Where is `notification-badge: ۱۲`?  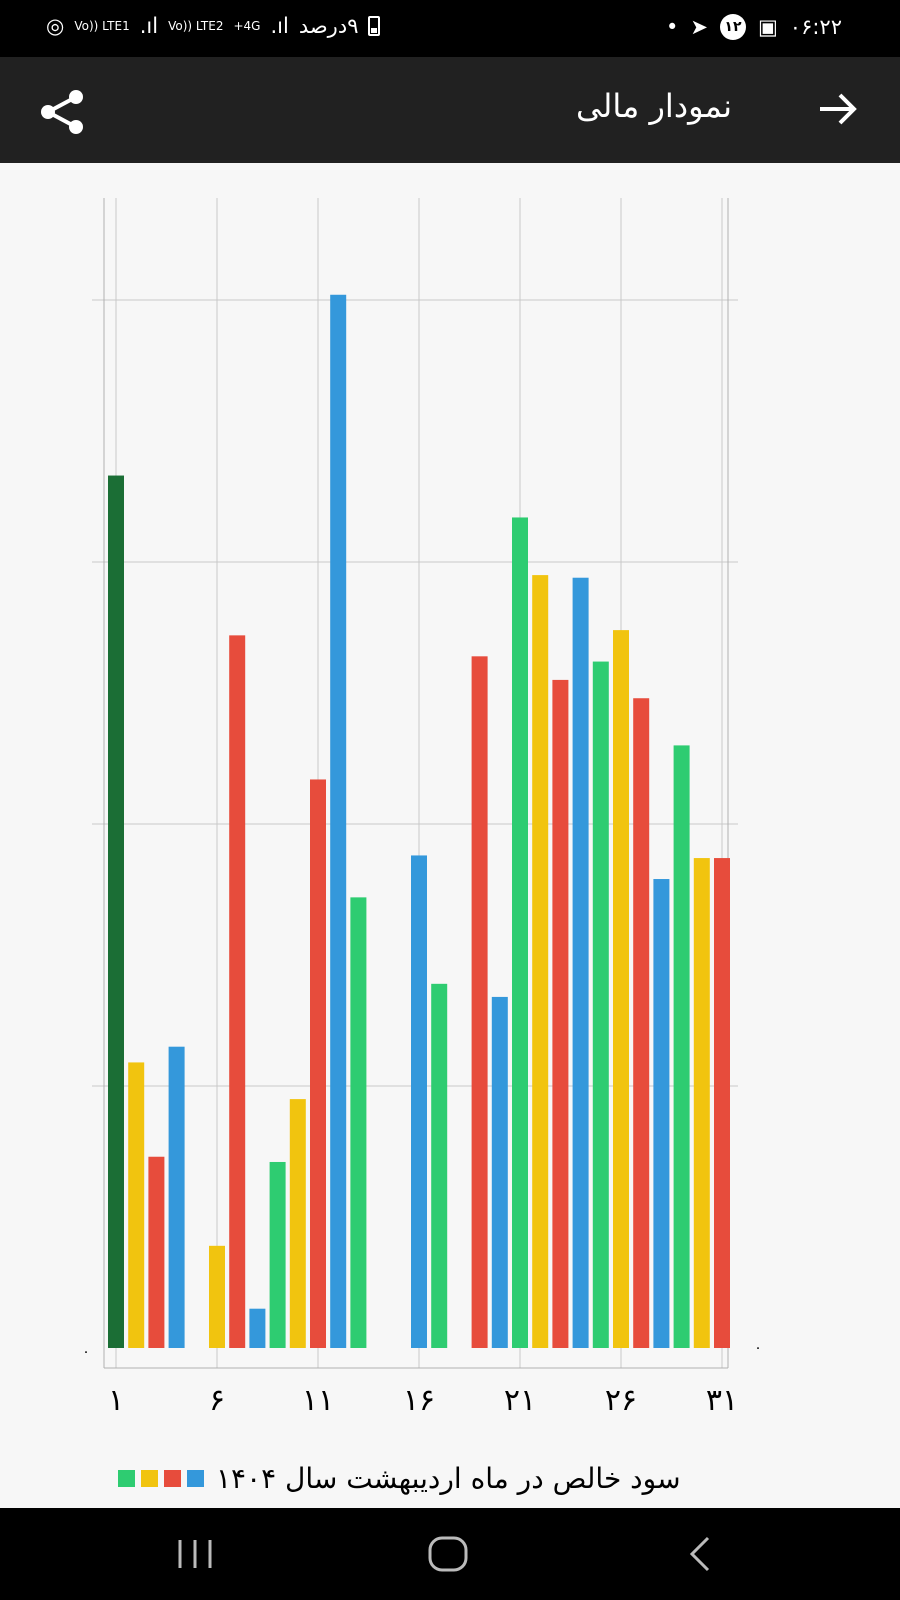
notification-badge: ۱۲ is located at coordinates (732, 27).